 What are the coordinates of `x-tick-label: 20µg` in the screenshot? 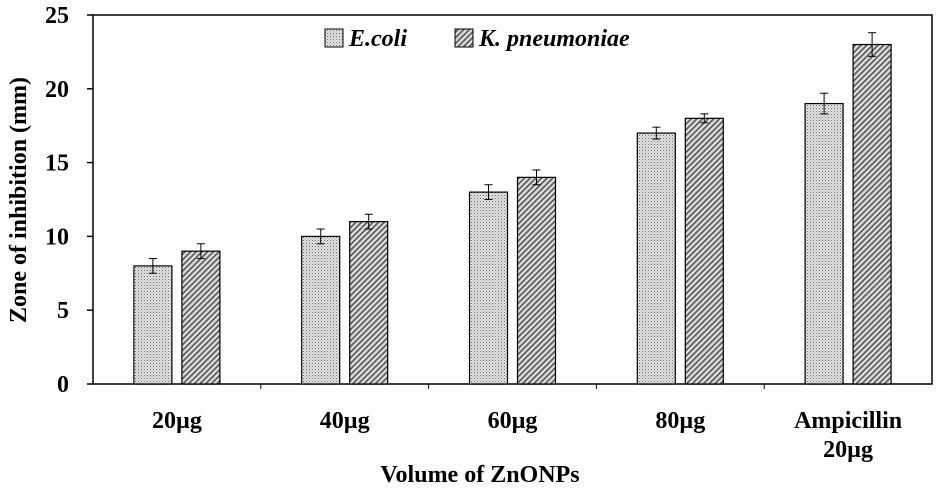 It's located at (177, 421).